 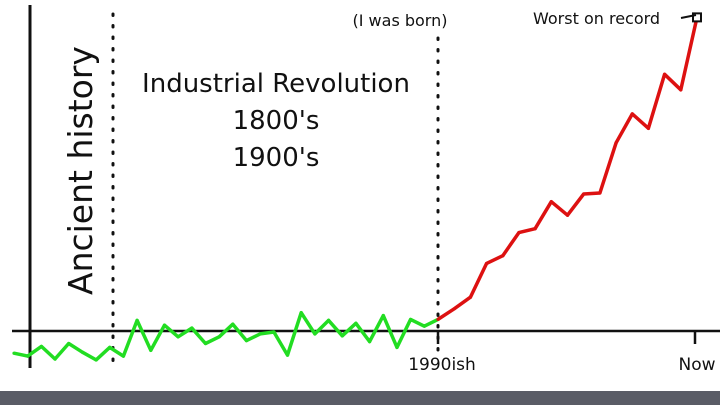 I want to click on era-label-1800s: 1800's, so click(x=276, y=121).